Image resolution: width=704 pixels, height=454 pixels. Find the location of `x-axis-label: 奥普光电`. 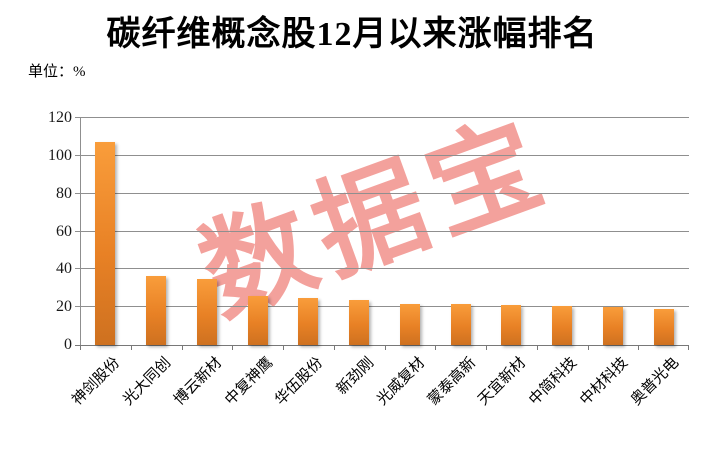

x-axis-label: 奥普光电 is located at coordinates (655, 381).